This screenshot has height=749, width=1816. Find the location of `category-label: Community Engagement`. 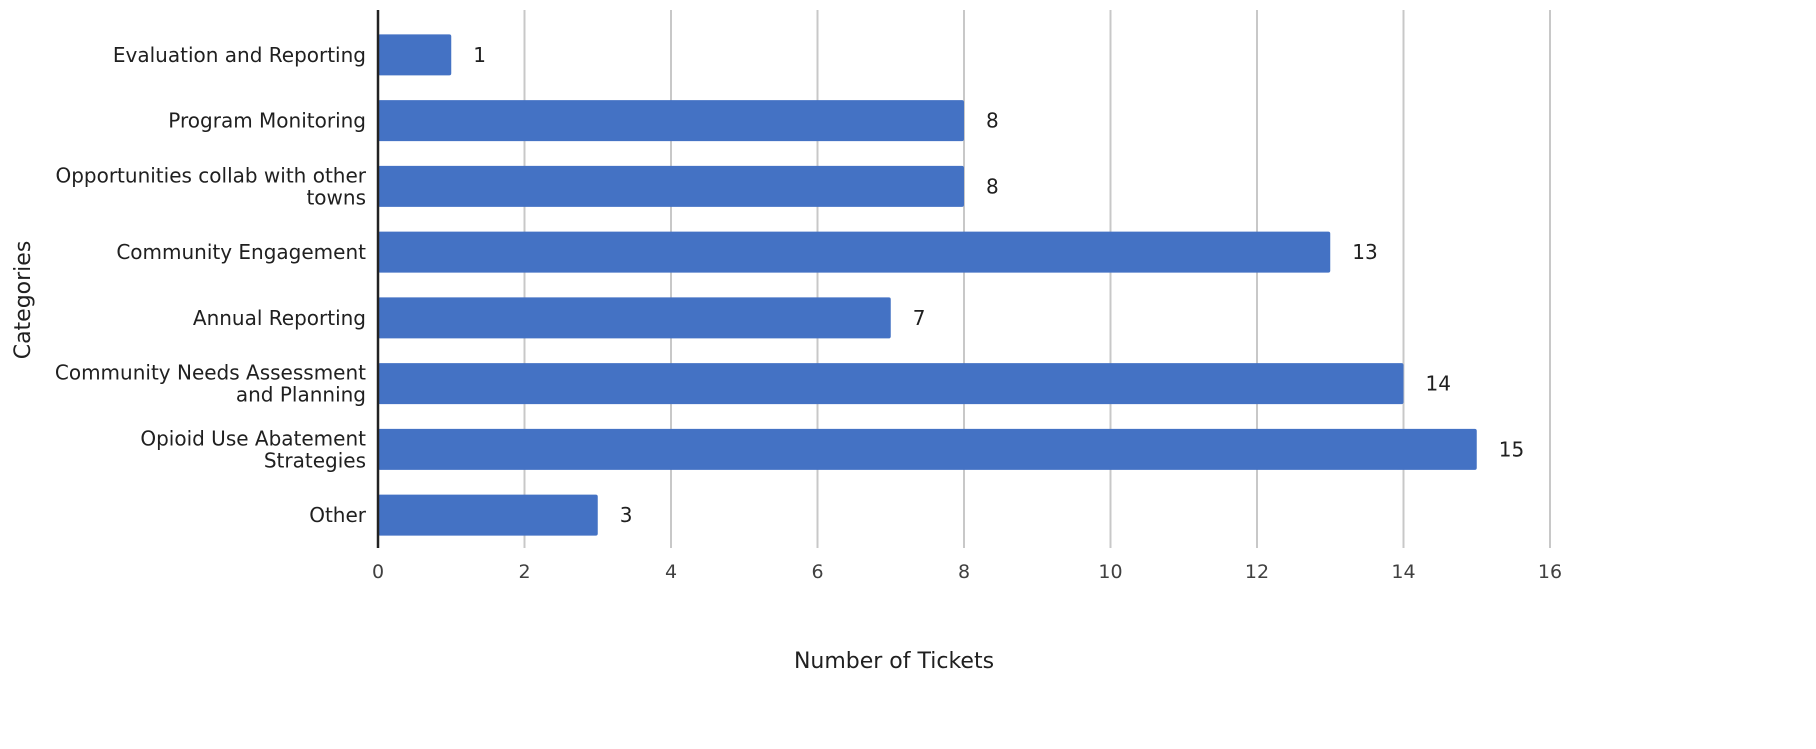

category-label: Community Engagement is located at coordinates (241, 252).